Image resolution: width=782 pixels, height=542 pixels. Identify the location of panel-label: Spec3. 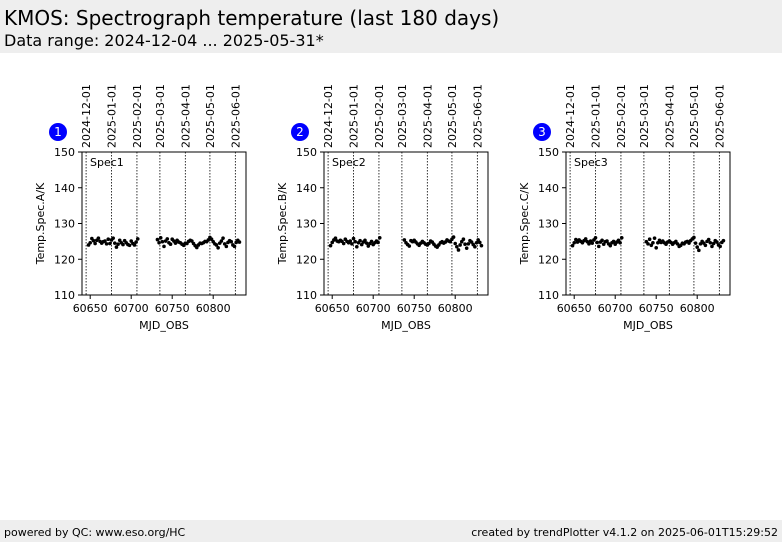
(591, 162).